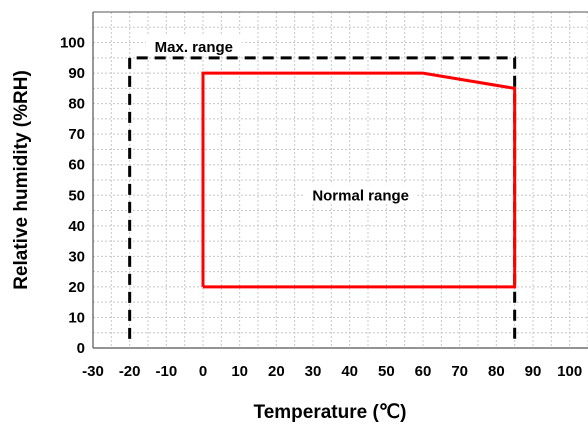  Describe the element at coordinates (76, 165) in the screenshot. I see `y-tick-label: 60` at that location.